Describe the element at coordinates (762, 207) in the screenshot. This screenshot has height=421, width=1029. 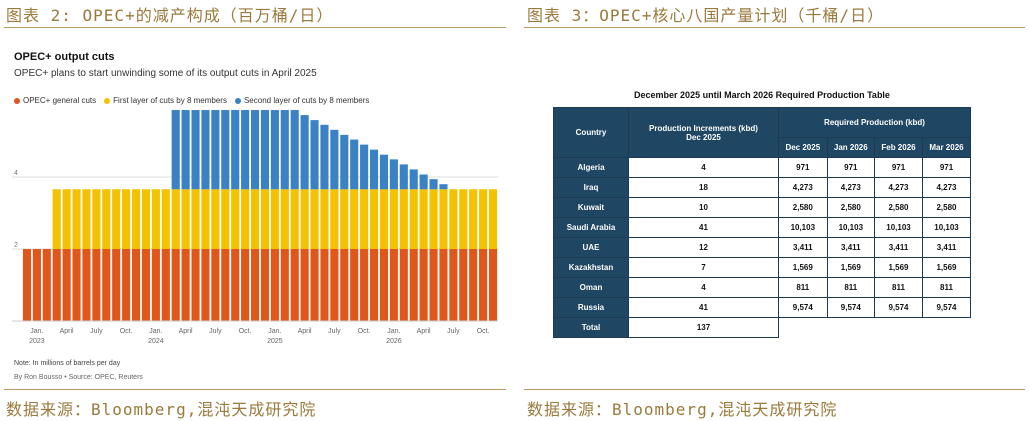
I see `table-row: Kuwait 10 2,580 2,580 2,580 2,580` at that location.